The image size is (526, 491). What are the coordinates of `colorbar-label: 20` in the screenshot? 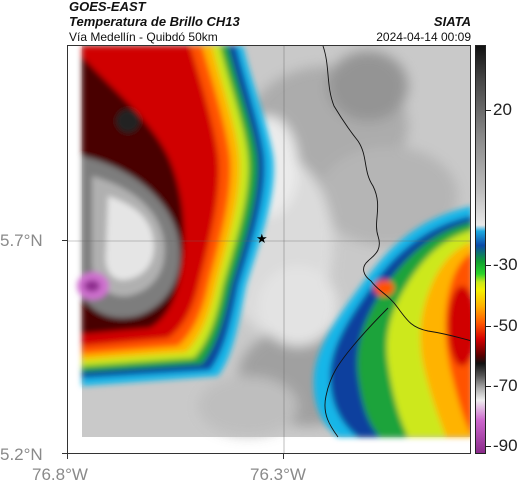 It's located at (502, 109).